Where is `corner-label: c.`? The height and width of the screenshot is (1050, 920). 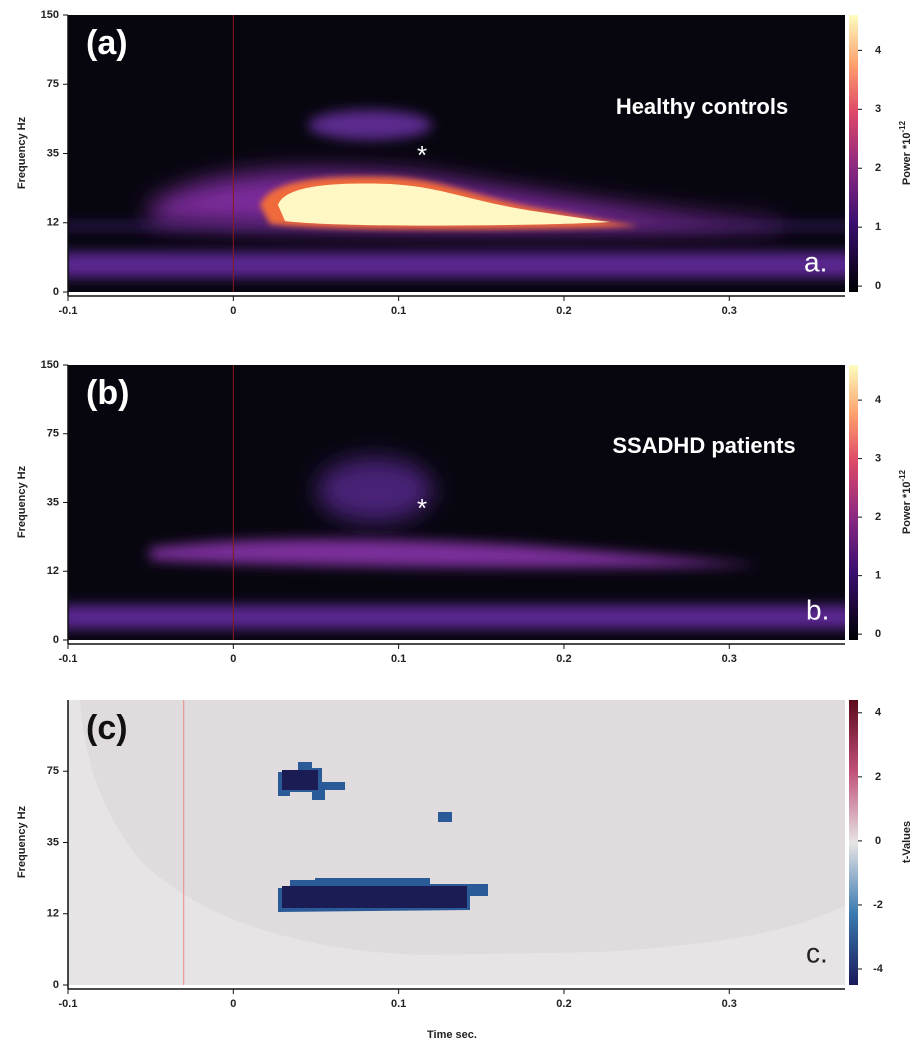
corner-label: c. is located at coordinates (817, 952).